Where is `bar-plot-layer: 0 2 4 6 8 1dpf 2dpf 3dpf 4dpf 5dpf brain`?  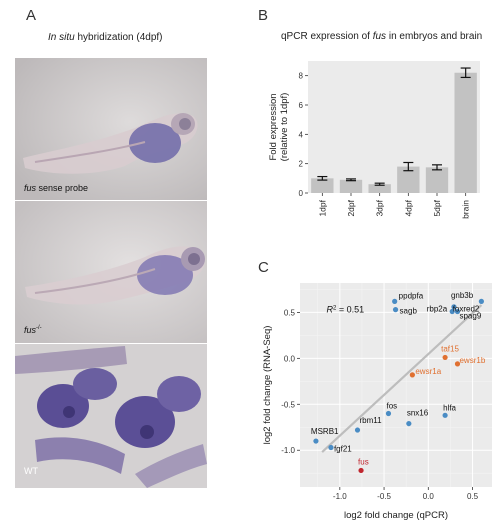
bar-plot-layer: 0 2 4 6 8 1dpf 2dpf 3dpf 4dpf 5dpf brain is located at coordinates (389, 140).